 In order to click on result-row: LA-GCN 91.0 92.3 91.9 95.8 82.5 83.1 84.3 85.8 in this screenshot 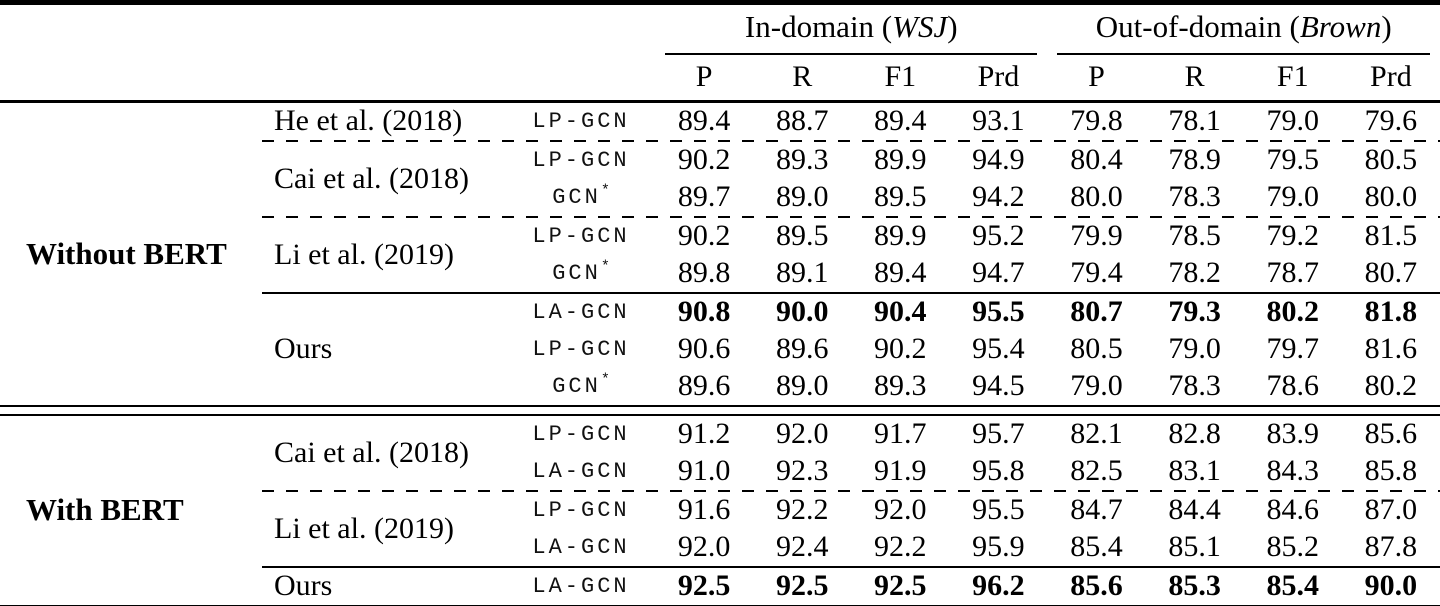, I will do `click(720, 471)`.